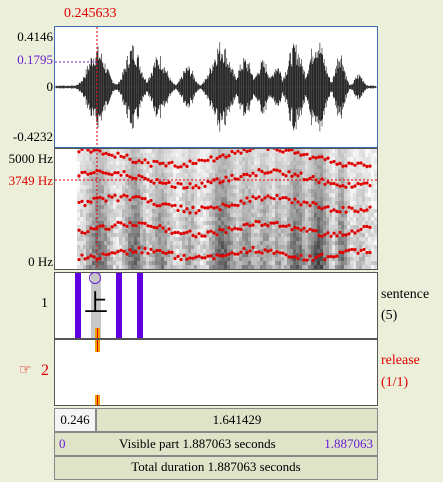 Image resolution: width=443 pixels, height=482 pixels. Describe the element at coordinates (140, 305) in the screenshot. I see `tier-1-boundary-c` at that location.